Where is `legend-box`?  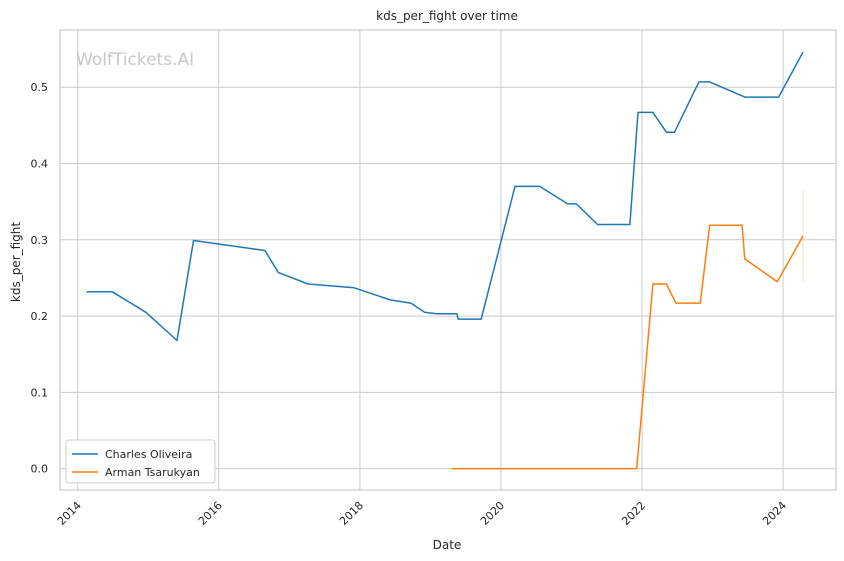
legend-box is located at coordinates (140, 461).